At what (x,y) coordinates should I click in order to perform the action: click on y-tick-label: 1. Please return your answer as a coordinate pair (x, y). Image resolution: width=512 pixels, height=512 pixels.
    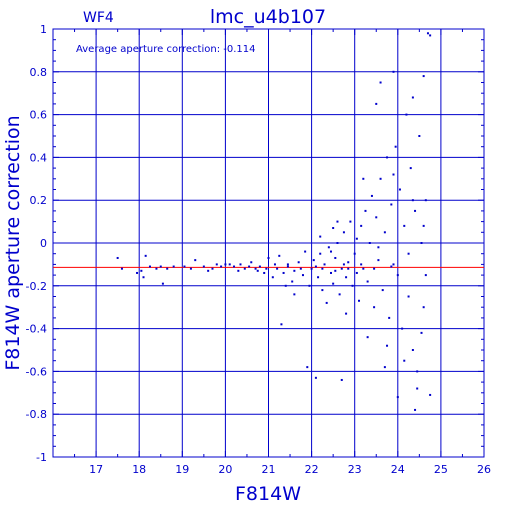
    Looking at the image, I should click on (43, 29).